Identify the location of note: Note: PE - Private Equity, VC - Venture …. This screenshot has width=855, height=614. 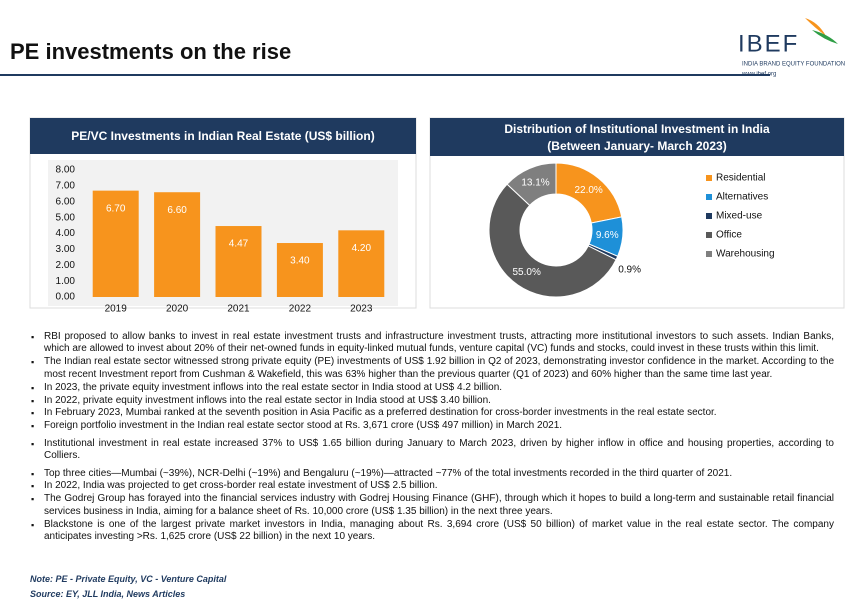
(128, 579).